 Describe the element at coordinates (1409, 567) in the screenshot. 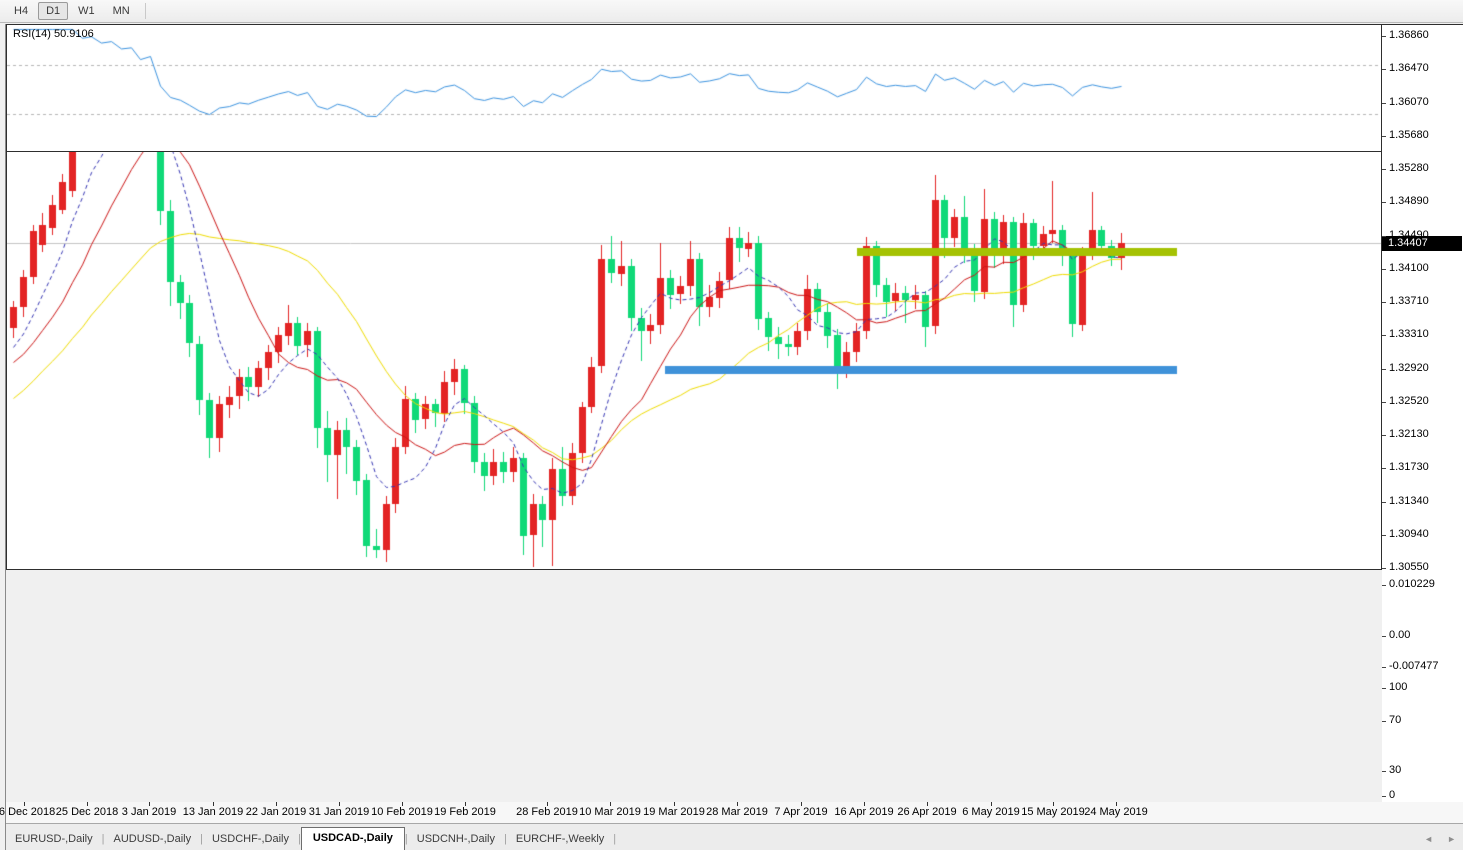

I see `price-axis-label: 1.30550` at that location.